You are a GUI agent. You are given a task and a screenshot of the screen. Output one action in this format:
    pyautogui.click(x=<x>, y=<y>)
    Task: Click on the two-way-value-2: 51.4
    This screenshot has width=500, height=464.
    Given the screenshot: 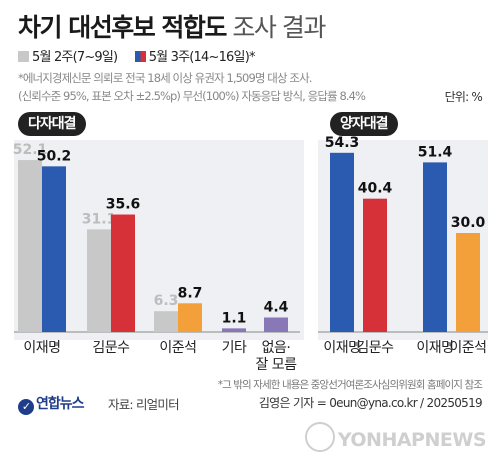 What is the action you would take?
    pyautogui.click(x=435, y=152)
    